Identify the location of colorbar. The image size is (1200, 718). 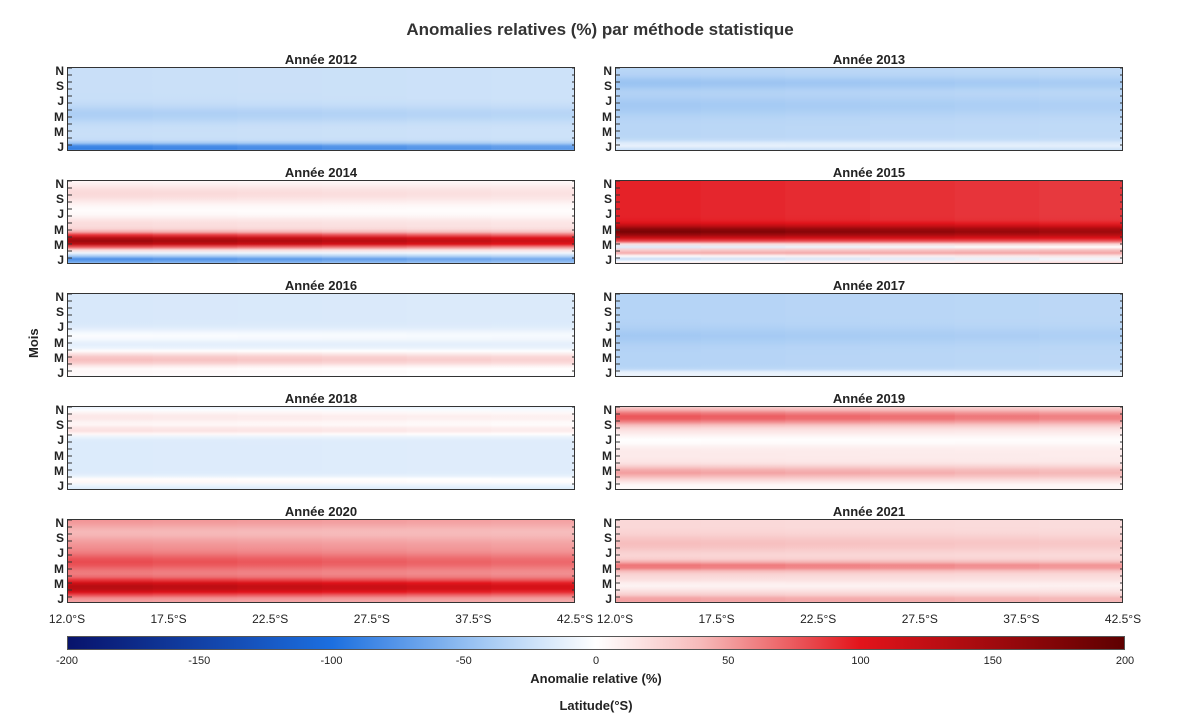
(596, 643).